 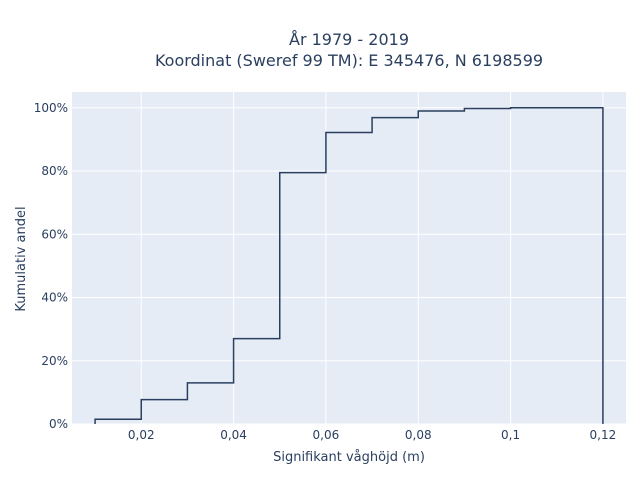 What do you see at coordinates (54, 361) in the screenshot?
I see `y-tick-label: 20%` at bounding box center [54, 361].